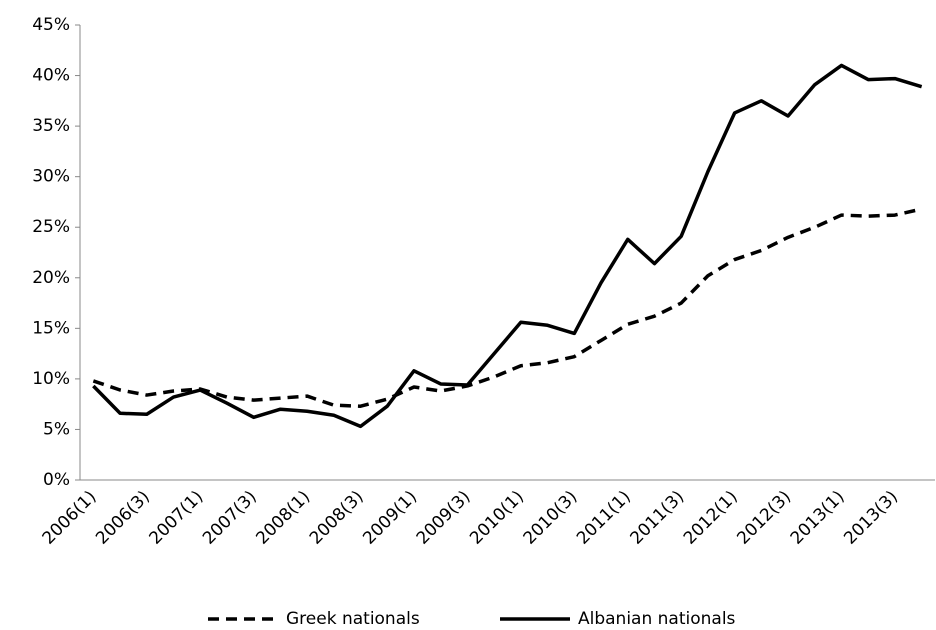 The image size is (936, 630). What do you see at coordinates (390, 518) in the screenshot?
I see `x-tick-label: 2009(1)` at bounding box center [390, 518].